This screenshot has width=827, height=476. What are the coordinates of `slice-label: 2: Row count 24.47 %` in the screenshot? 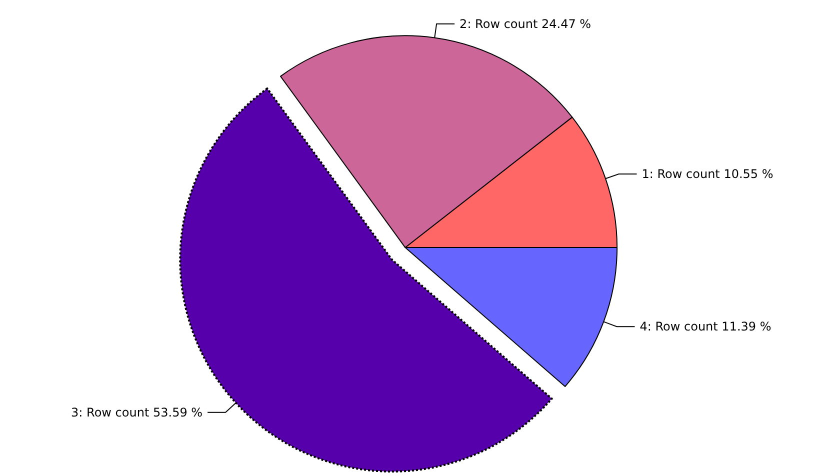 It's located at (526, 23).